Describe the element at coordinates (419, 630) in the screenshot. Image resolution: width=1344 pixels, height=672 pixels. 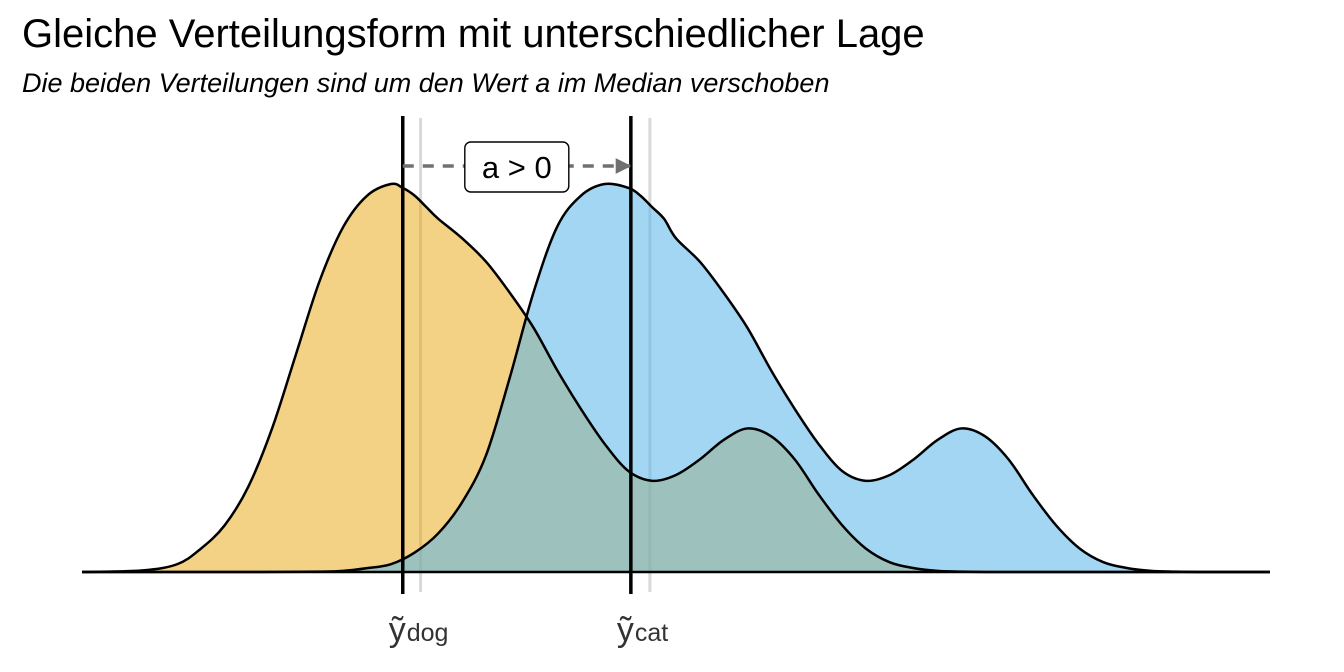
I see `median-tick-label-dog: ỹdog` at that location.